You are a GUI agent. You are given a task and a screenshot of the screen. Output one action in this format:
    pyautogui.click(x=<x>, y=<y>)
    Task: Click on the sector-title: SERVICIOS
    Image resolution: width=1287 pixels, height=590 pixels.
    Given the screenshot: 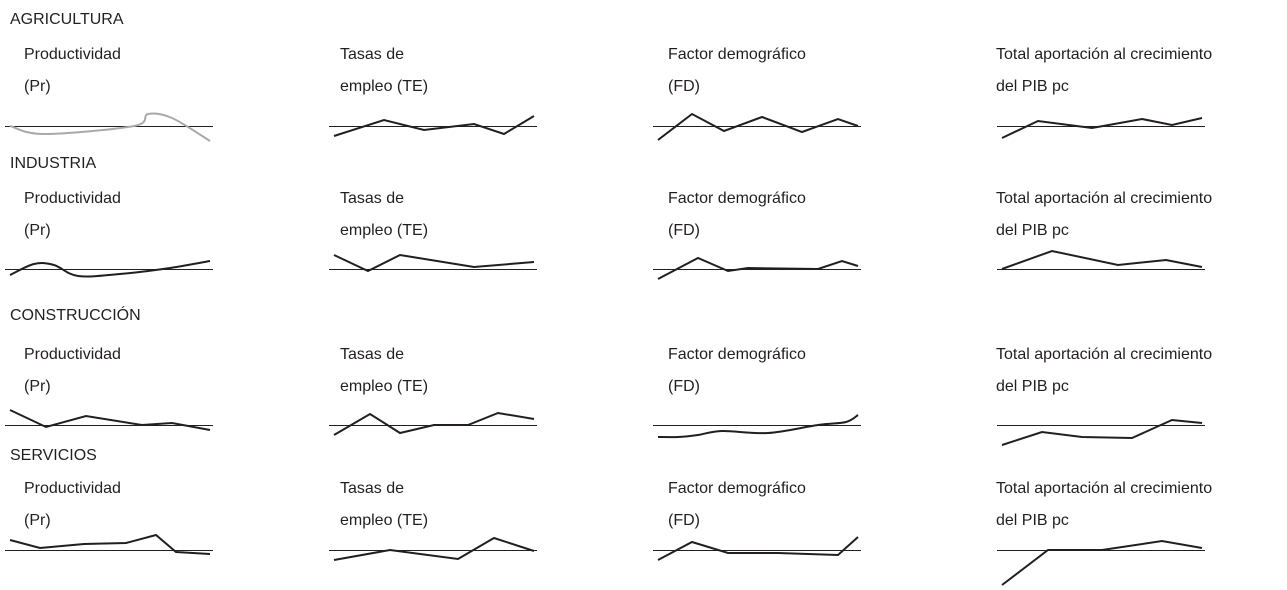 What is the action you would take?
    pyautogui.click(x=53, y=455)
    